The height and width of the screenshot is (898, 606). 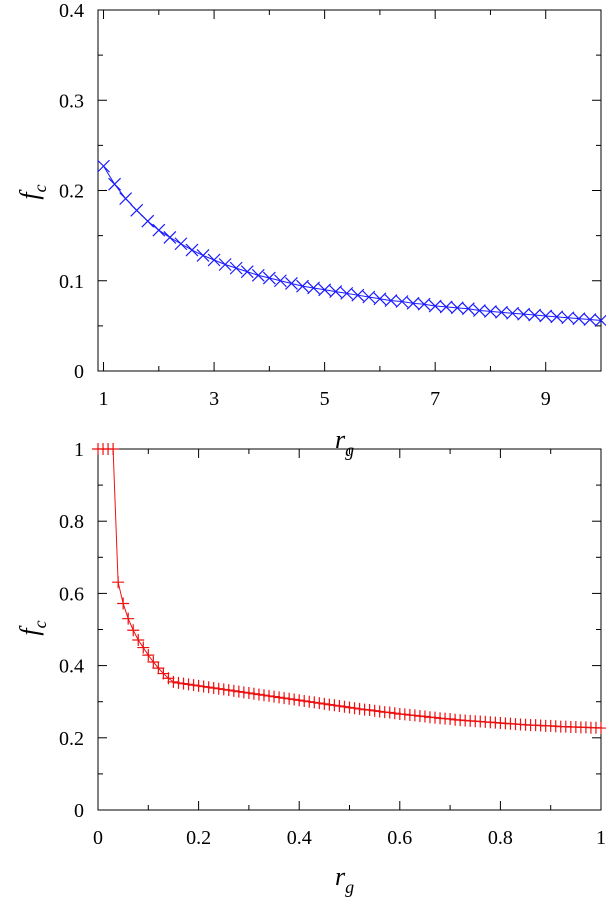 What do you see at coordinates (500, 838) in the screenshot?
I see `x-tick-label: 0.8` at bounding box center [500, 838].